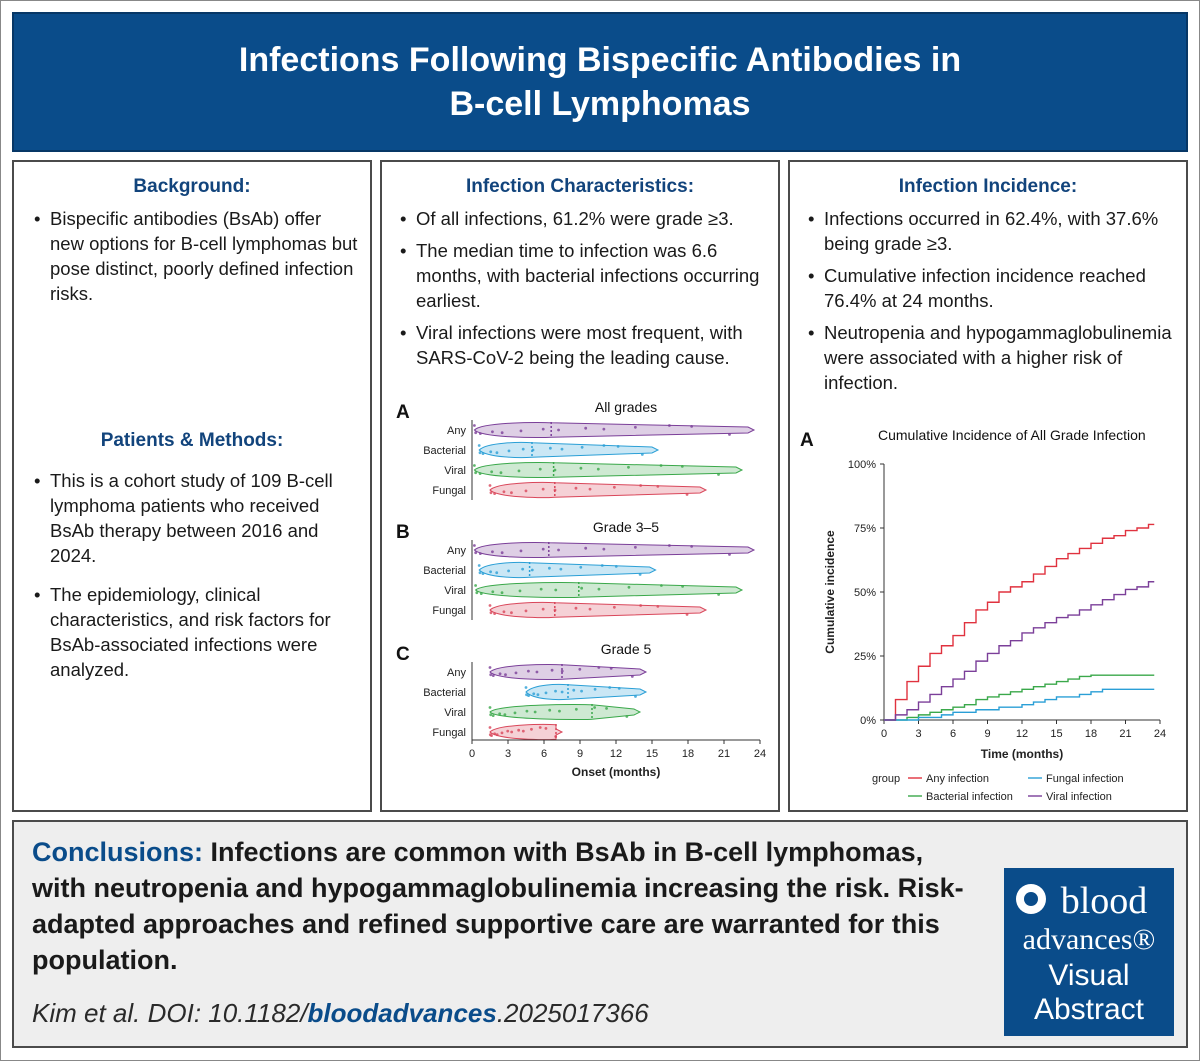 The height and width of the screenshot is (1061, 1200). I want to click on characteristics-heading: Infection Characteristics:, so click(580, 186).